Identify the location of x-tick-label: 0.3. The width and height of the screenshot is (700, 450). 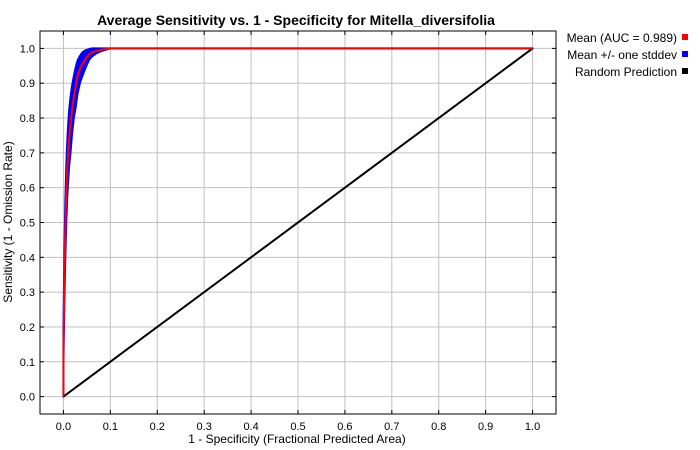
(204, 427).